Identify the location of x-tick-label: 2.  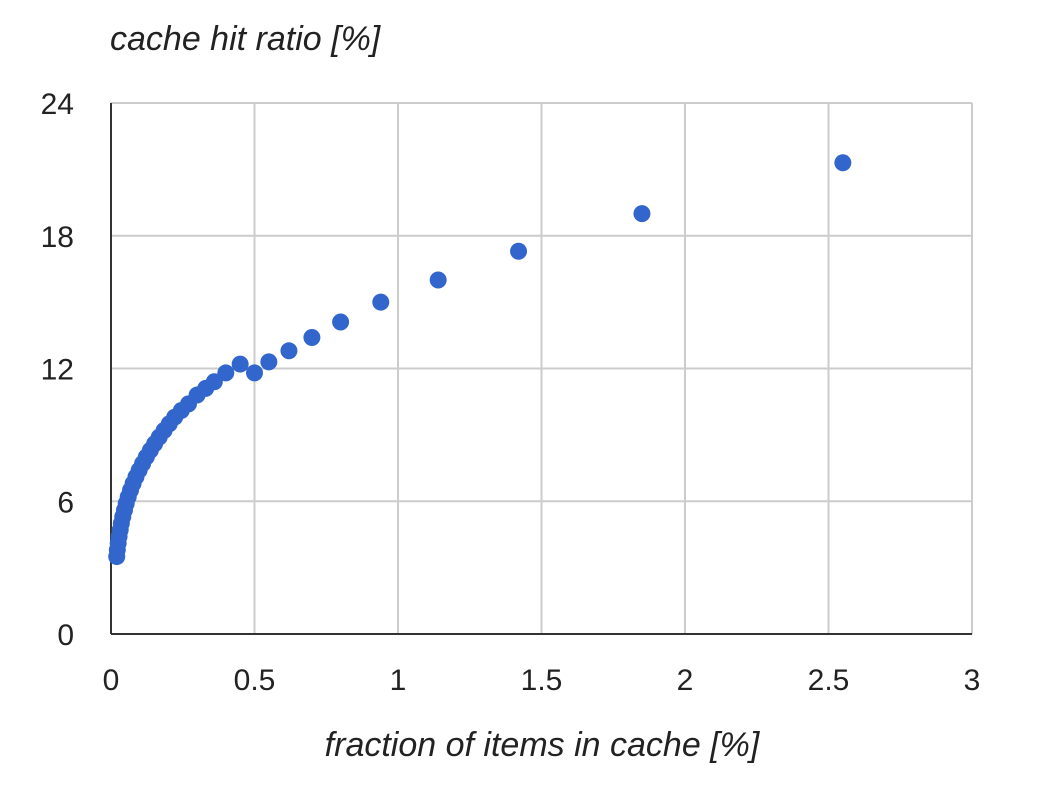
(685, 680).